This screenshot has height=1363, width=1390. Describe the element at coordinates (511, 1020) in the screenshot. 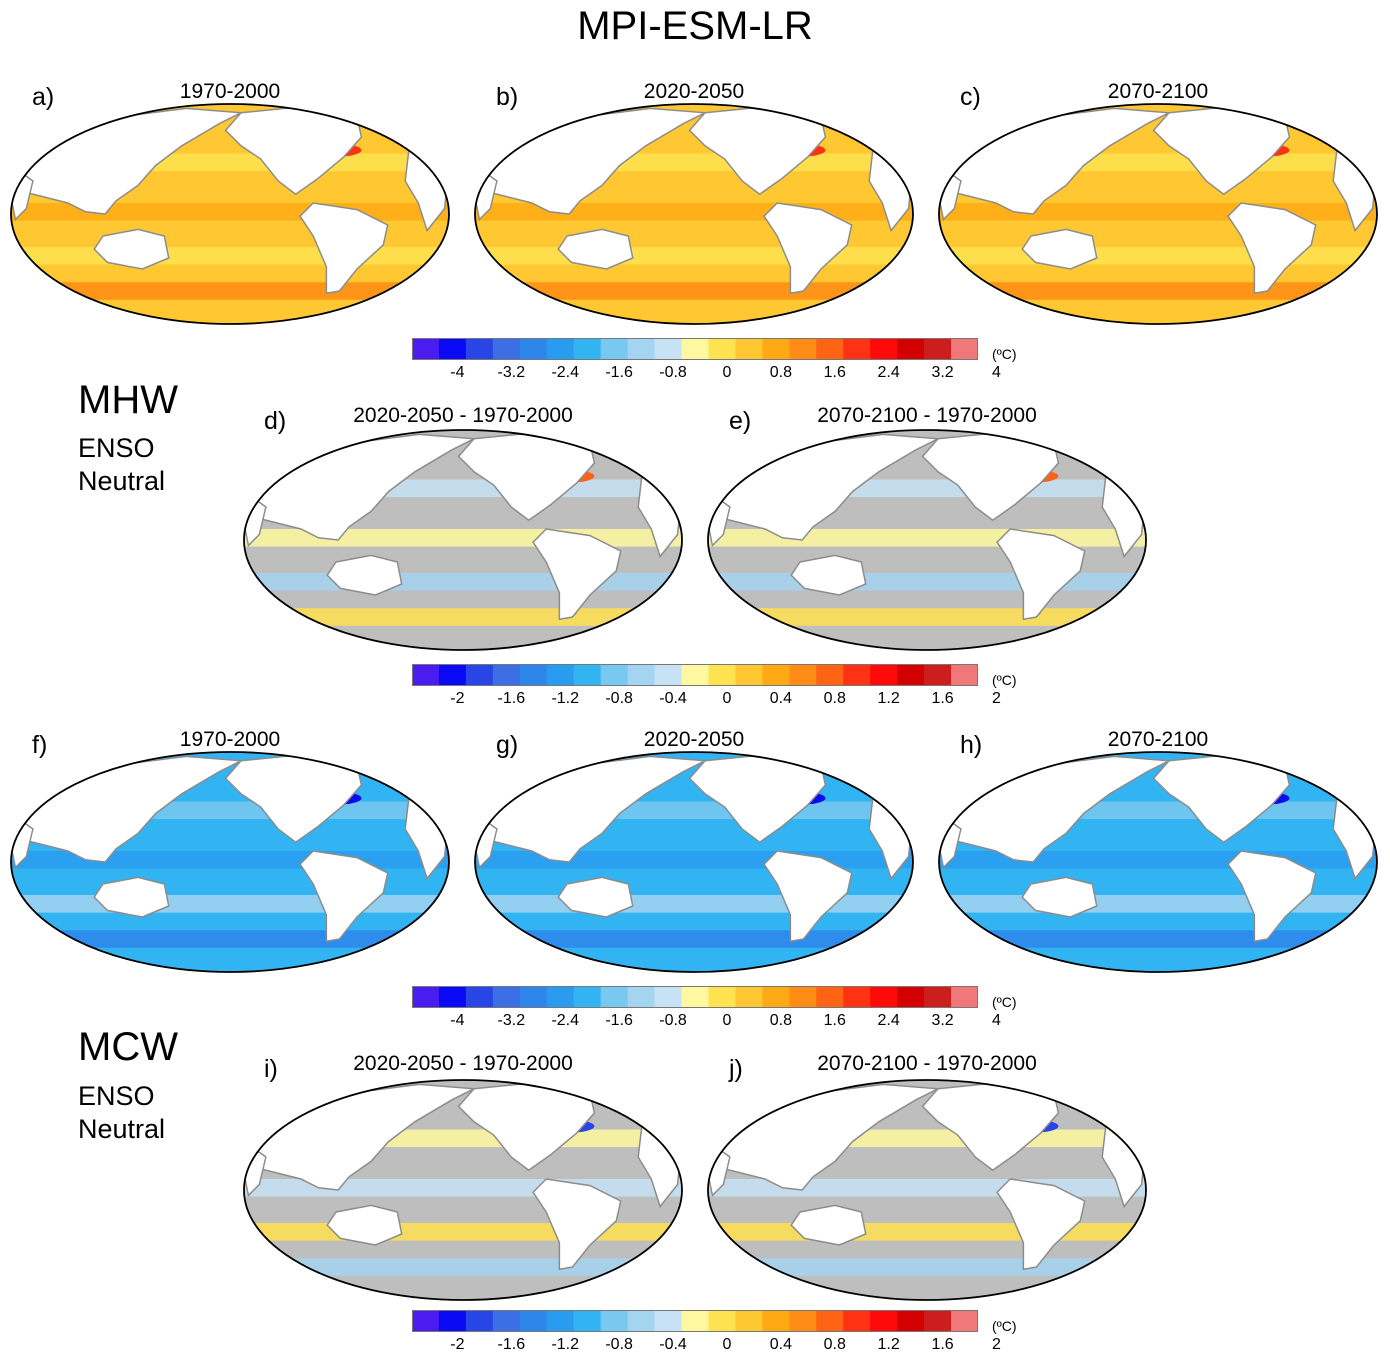

I see `colorbar-tick-label: -3.2` at that location.